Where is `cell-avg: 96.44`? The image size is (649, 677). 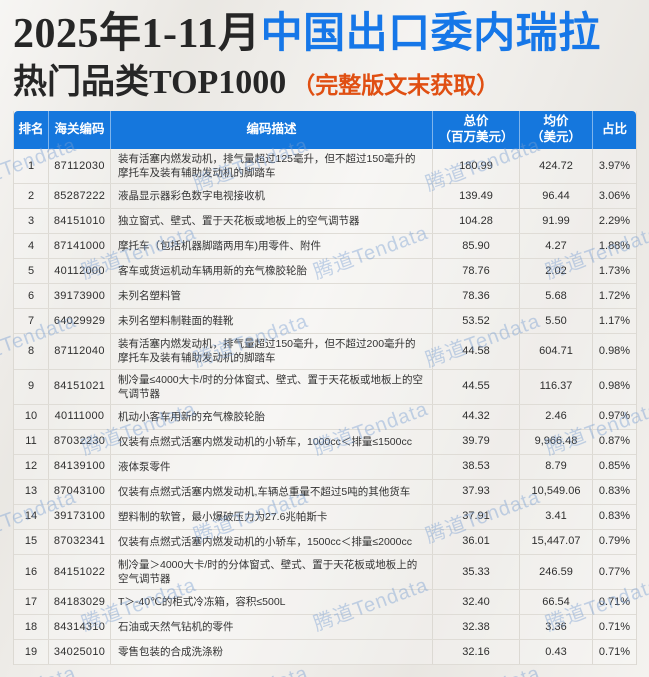
cell-avg: 96.44 is located at coordinates (555, 196).